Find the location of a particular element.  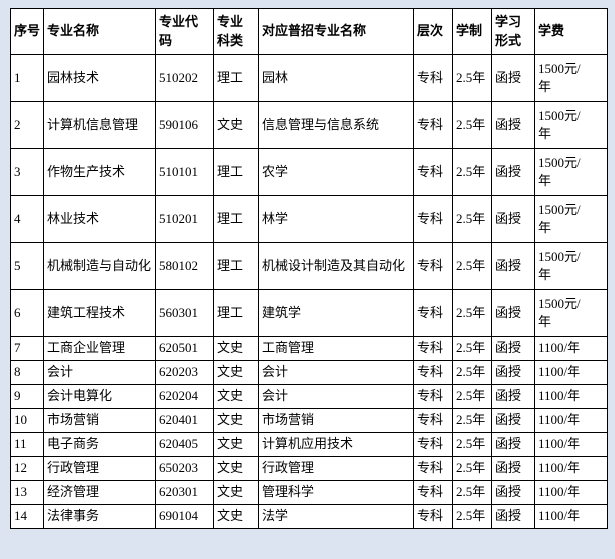

table-cell: 农学 is located at coordinates (336, 172).